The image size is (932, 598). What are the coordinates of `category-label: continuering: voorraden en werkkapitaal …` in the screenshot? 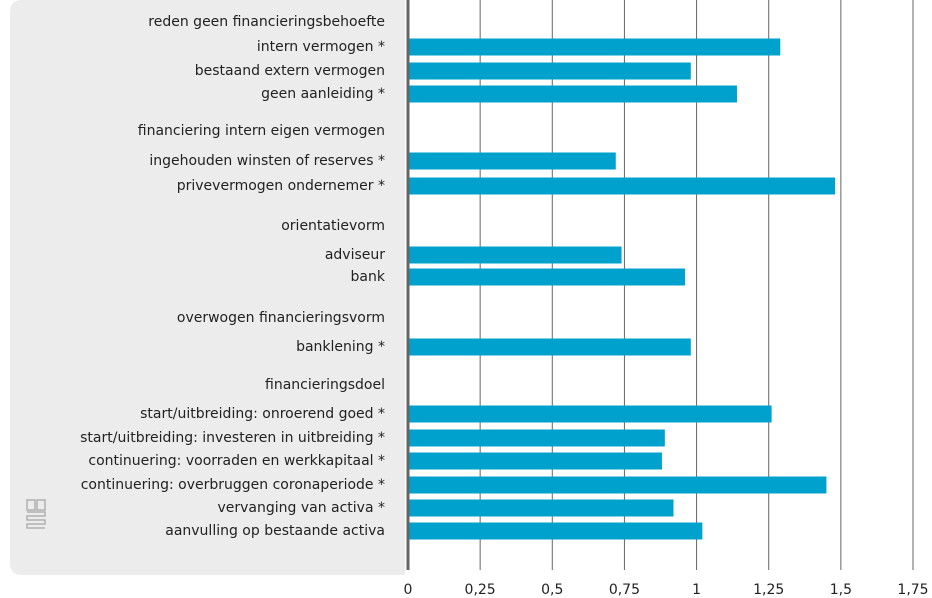 It's located at (236, 461).